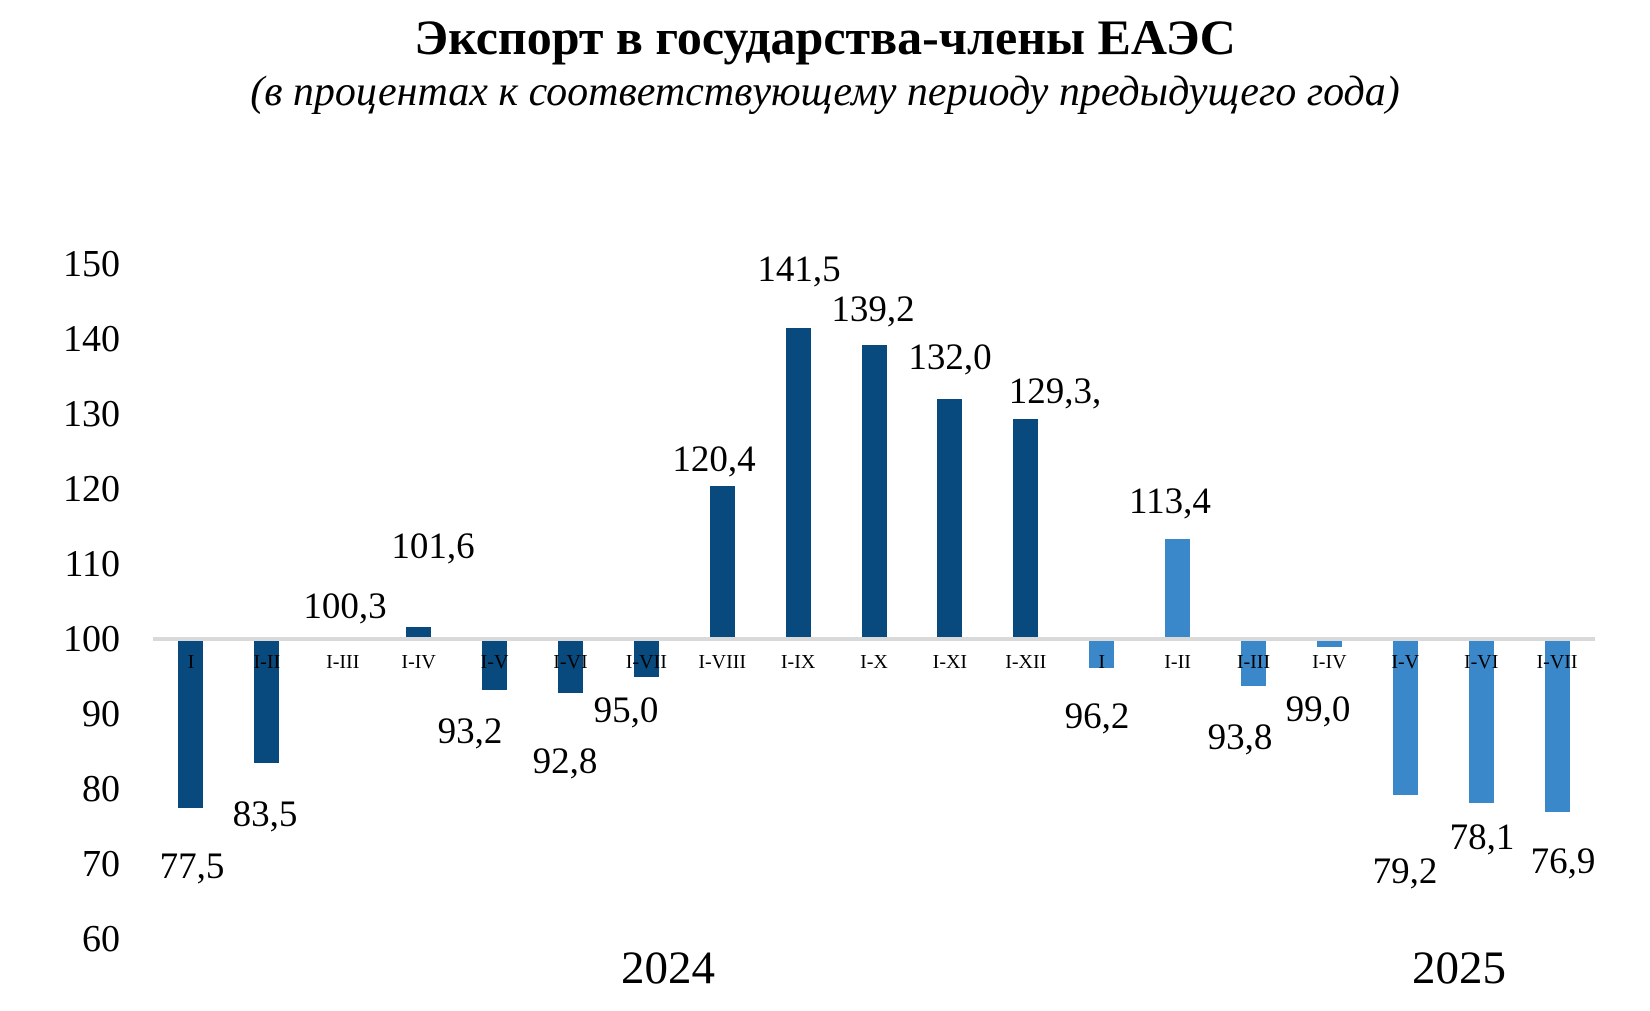 The height and width of the screenshot is (1011, 1650). Describe the element at coordinates (1557, 726) in the screenshot. I see `bar-2025-I-VII` at that location.